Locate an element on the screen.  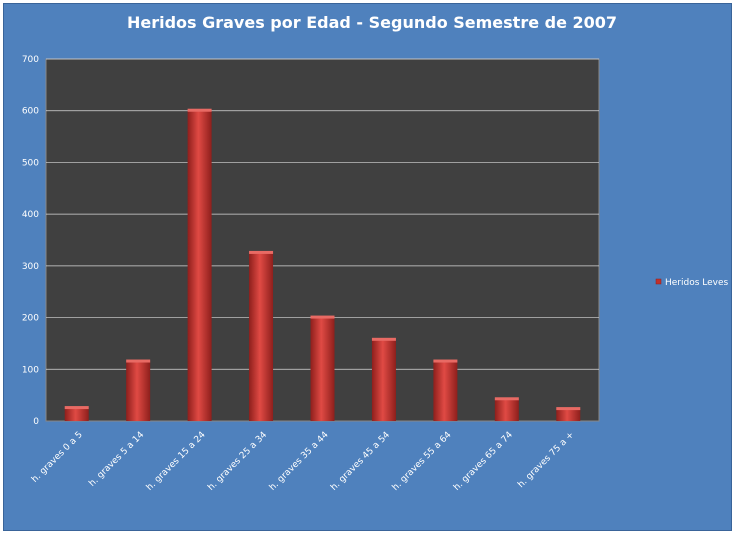
y-tick-label: 600 is located at coordinates (30, 112).